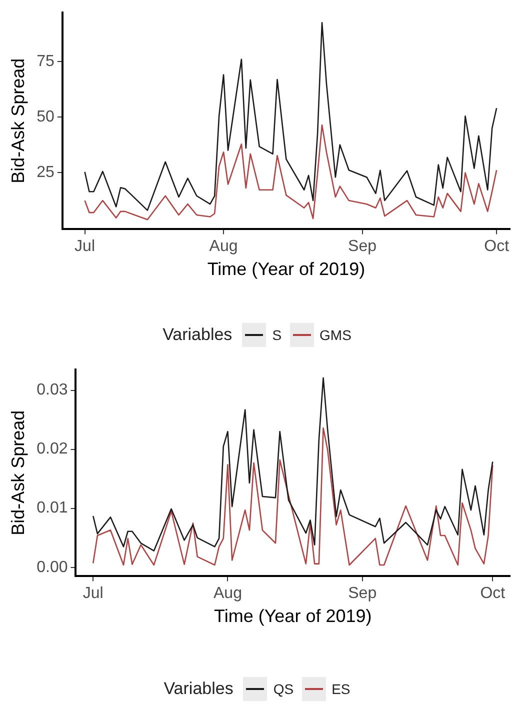  Describe the element at coordinates (45, 117) in the screenshot. I see `y-tick-label: 50` at that location.